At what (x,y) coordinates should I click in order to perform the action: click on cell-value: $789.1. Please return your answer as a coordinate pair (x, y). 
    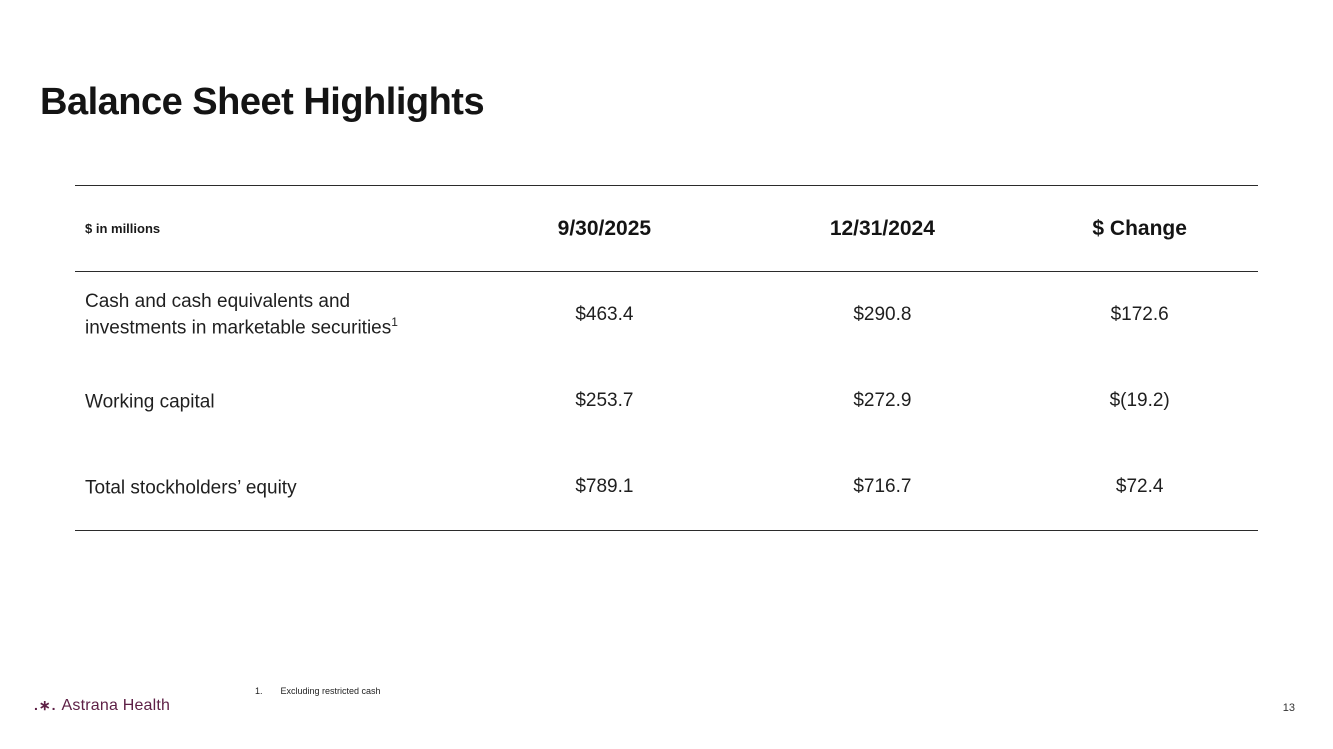
    Looking at the image, I should click on (604, 486).